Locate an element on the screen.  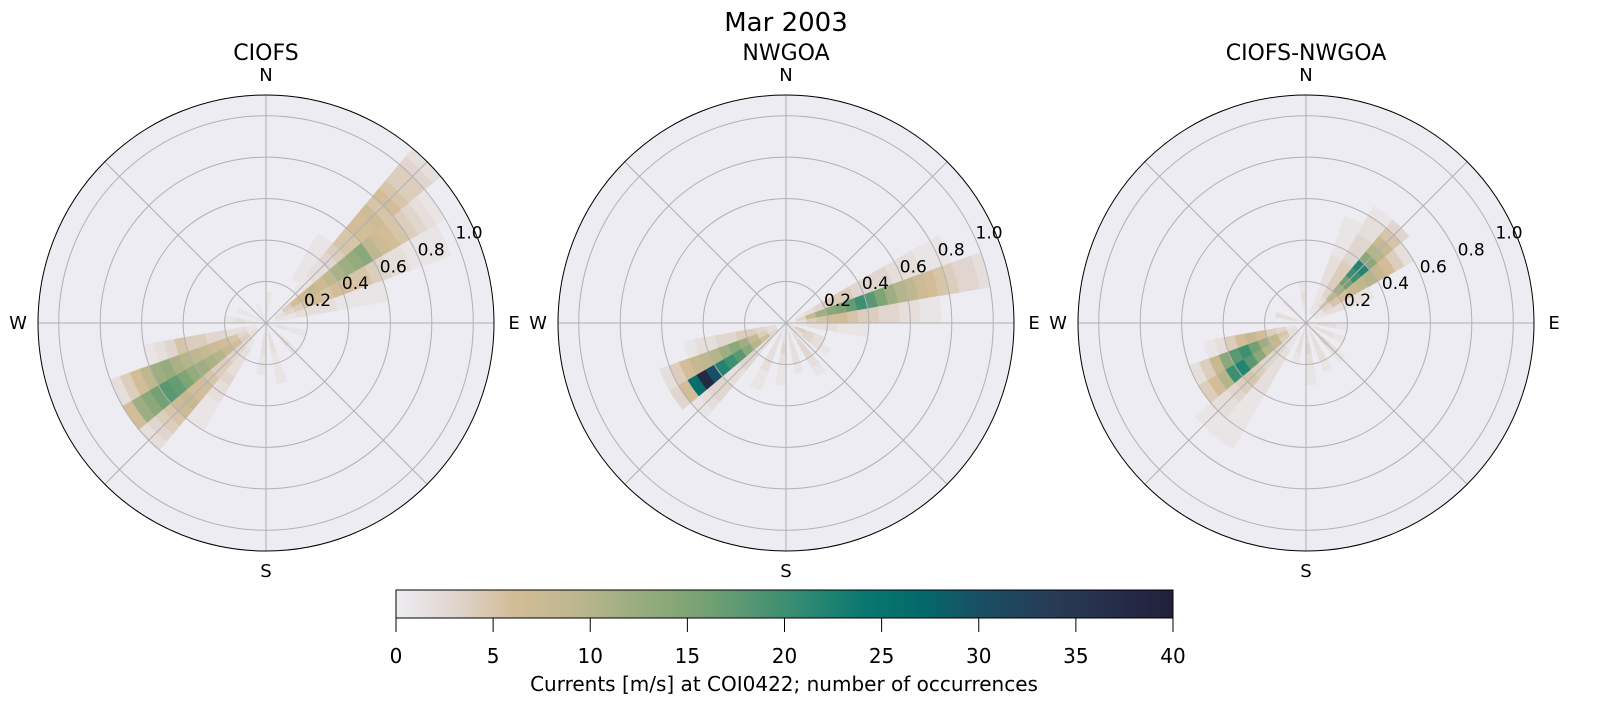
panel-title: NWGOA is located at coordinates (785, 53).